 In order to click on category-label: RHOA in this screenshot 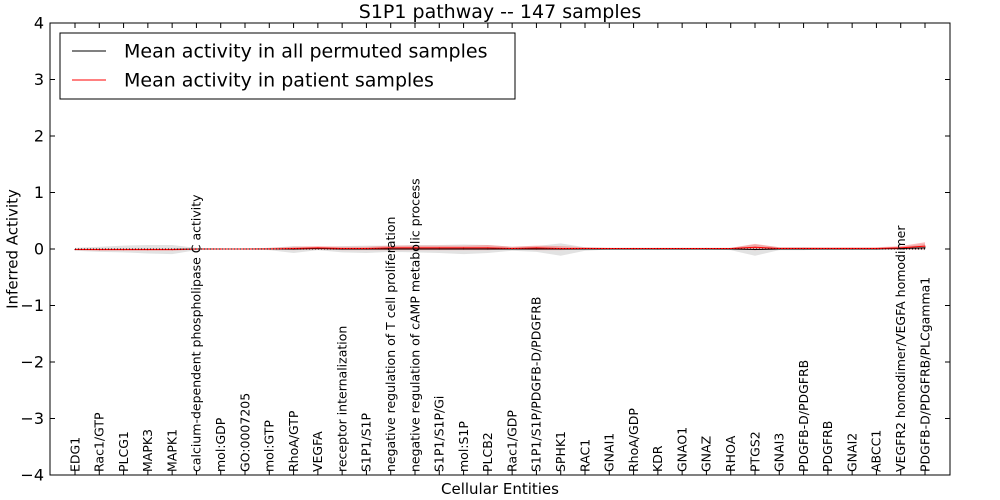, I will do `click(730, 453)`.